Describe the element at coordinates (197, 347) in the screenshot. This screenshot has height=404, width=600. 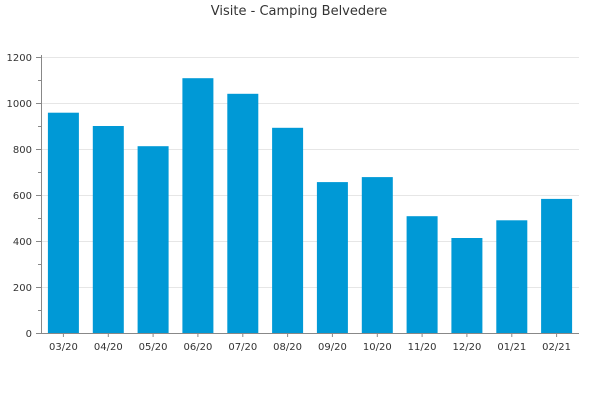
I see `x-tick-label: 06/20` at that location.